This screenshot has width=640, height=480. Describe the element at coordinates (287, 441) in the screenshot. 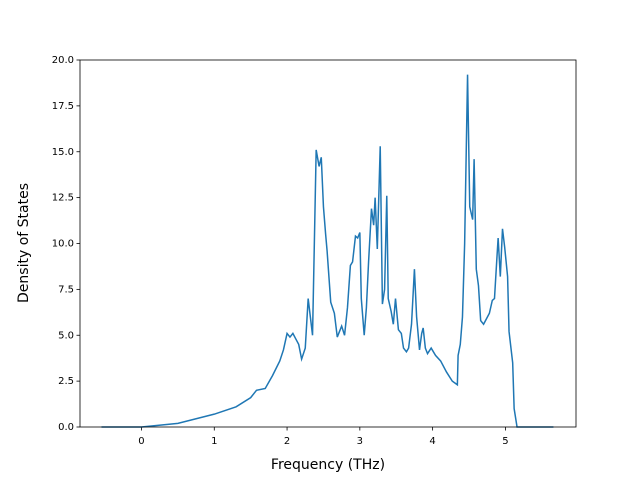

I see `x-tick-label: 2` at that location.